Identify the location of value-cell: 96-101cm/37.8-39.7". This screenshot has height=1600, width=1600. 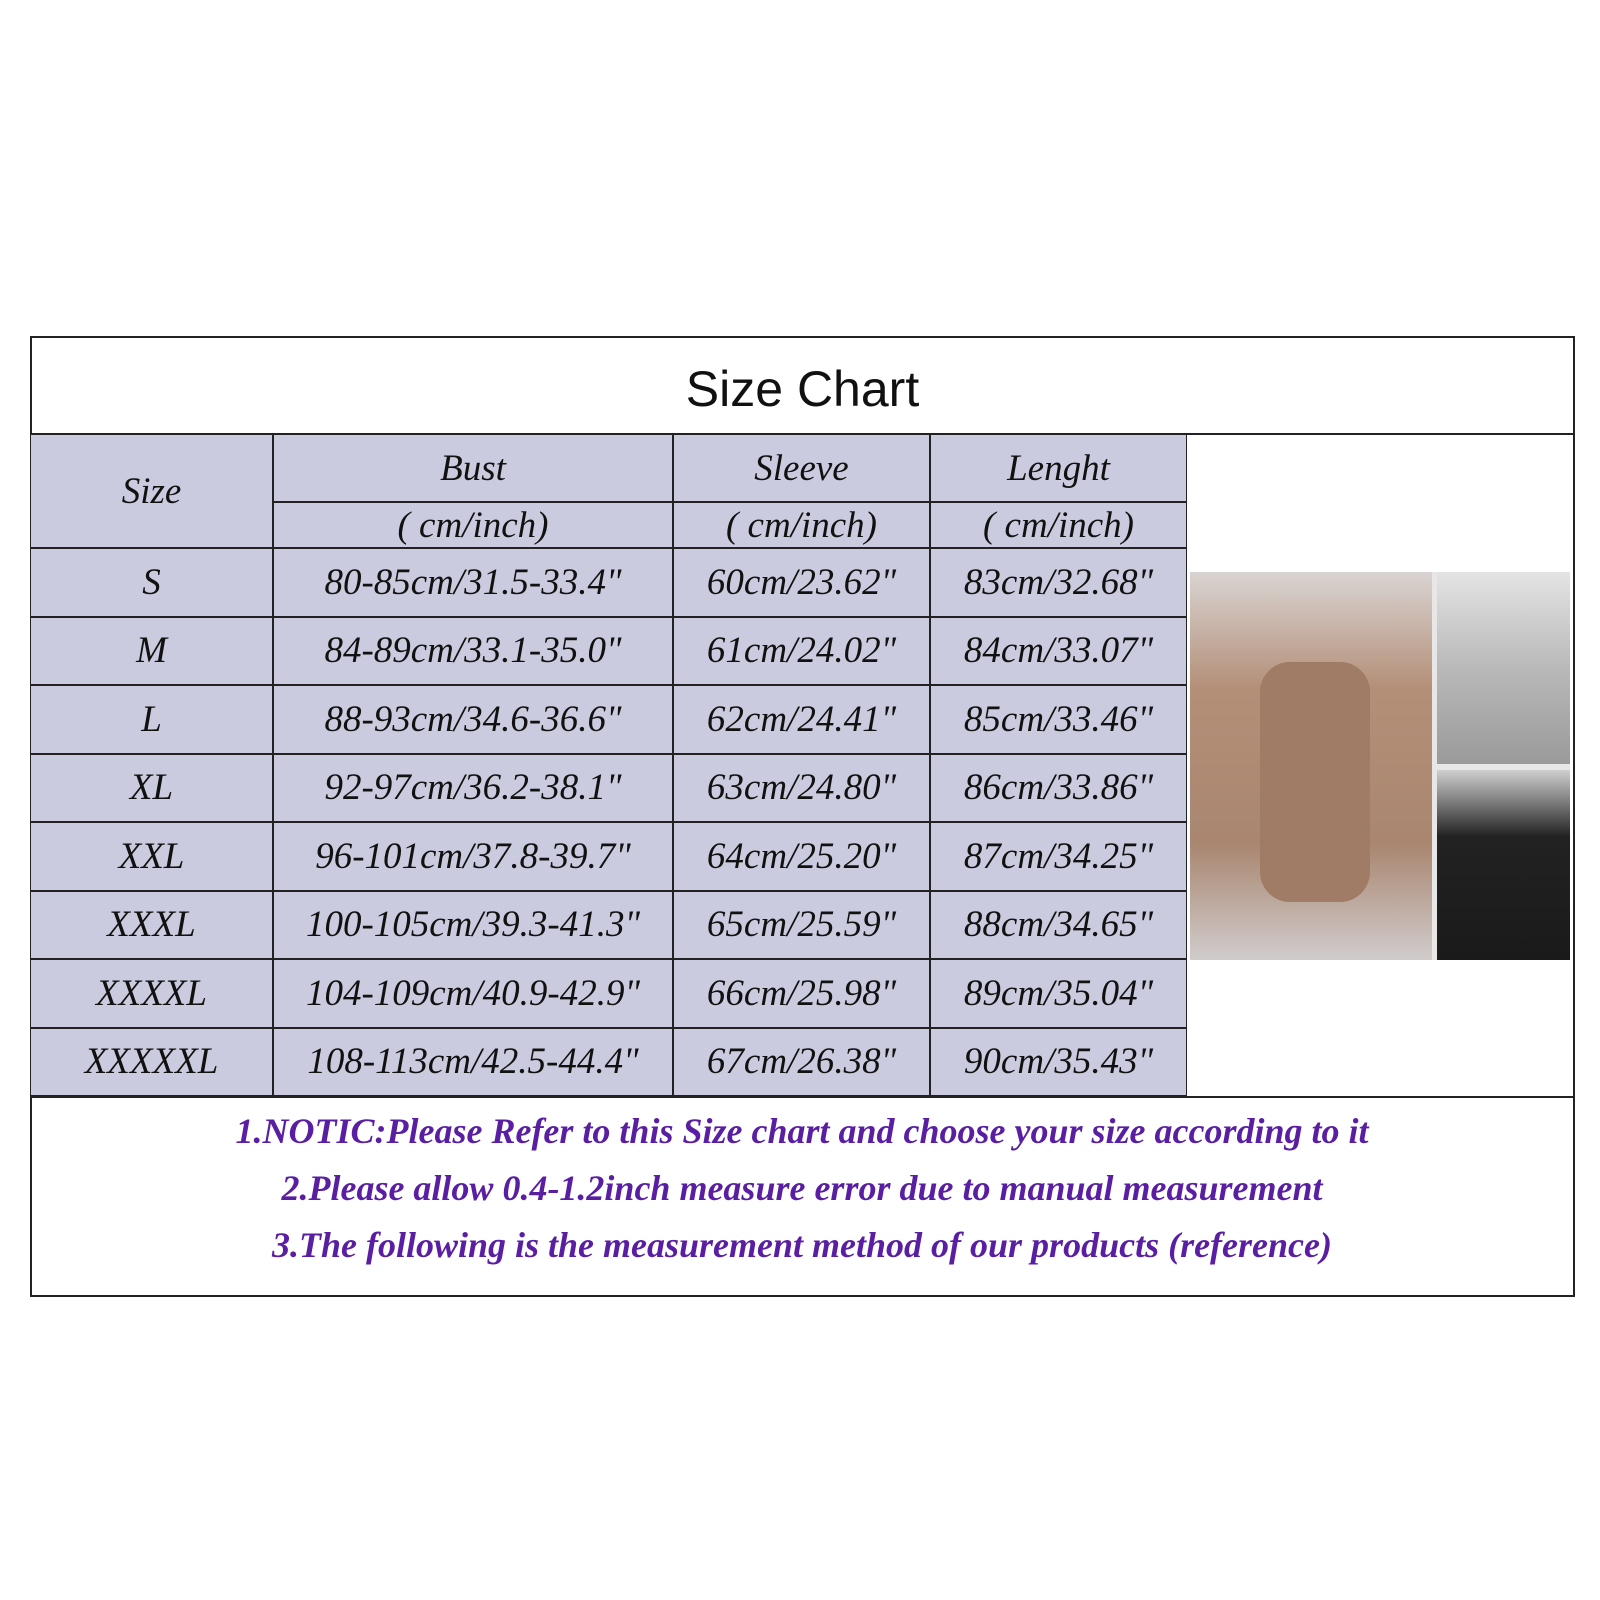
(473, 856).